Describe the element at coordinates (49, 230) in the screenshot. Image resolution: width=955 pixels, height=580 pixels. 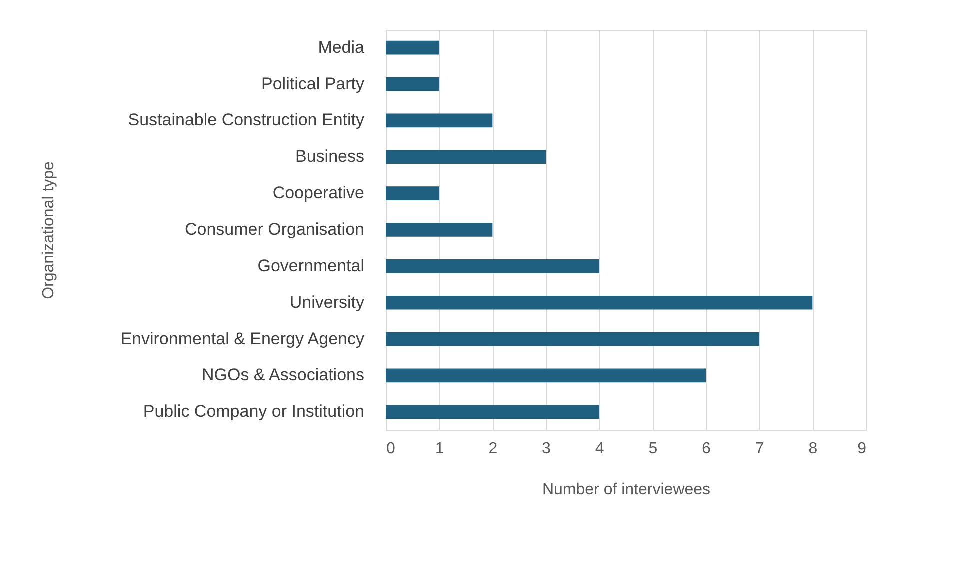
I see `y-axis-title: Organizational type` at that location.